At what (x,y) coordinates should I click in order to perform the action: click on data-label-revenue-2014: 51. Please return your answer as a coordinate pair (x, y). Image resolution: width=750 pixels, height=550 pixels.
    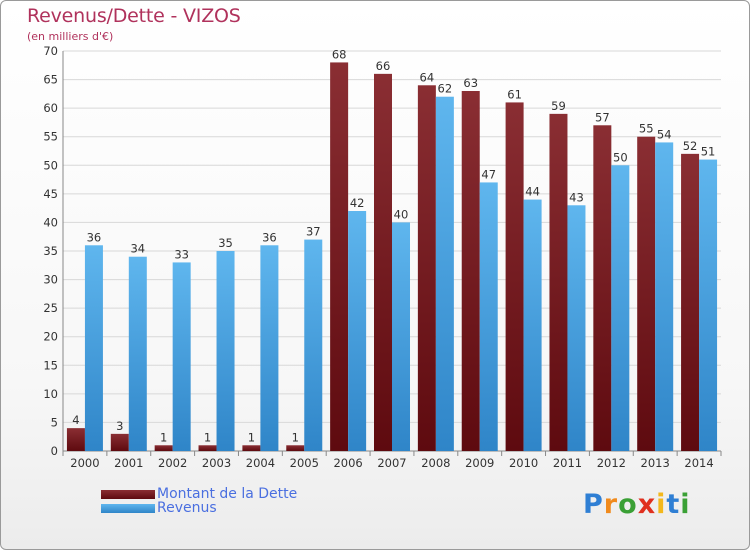
    Looking at the image, I should click on (708, 152).